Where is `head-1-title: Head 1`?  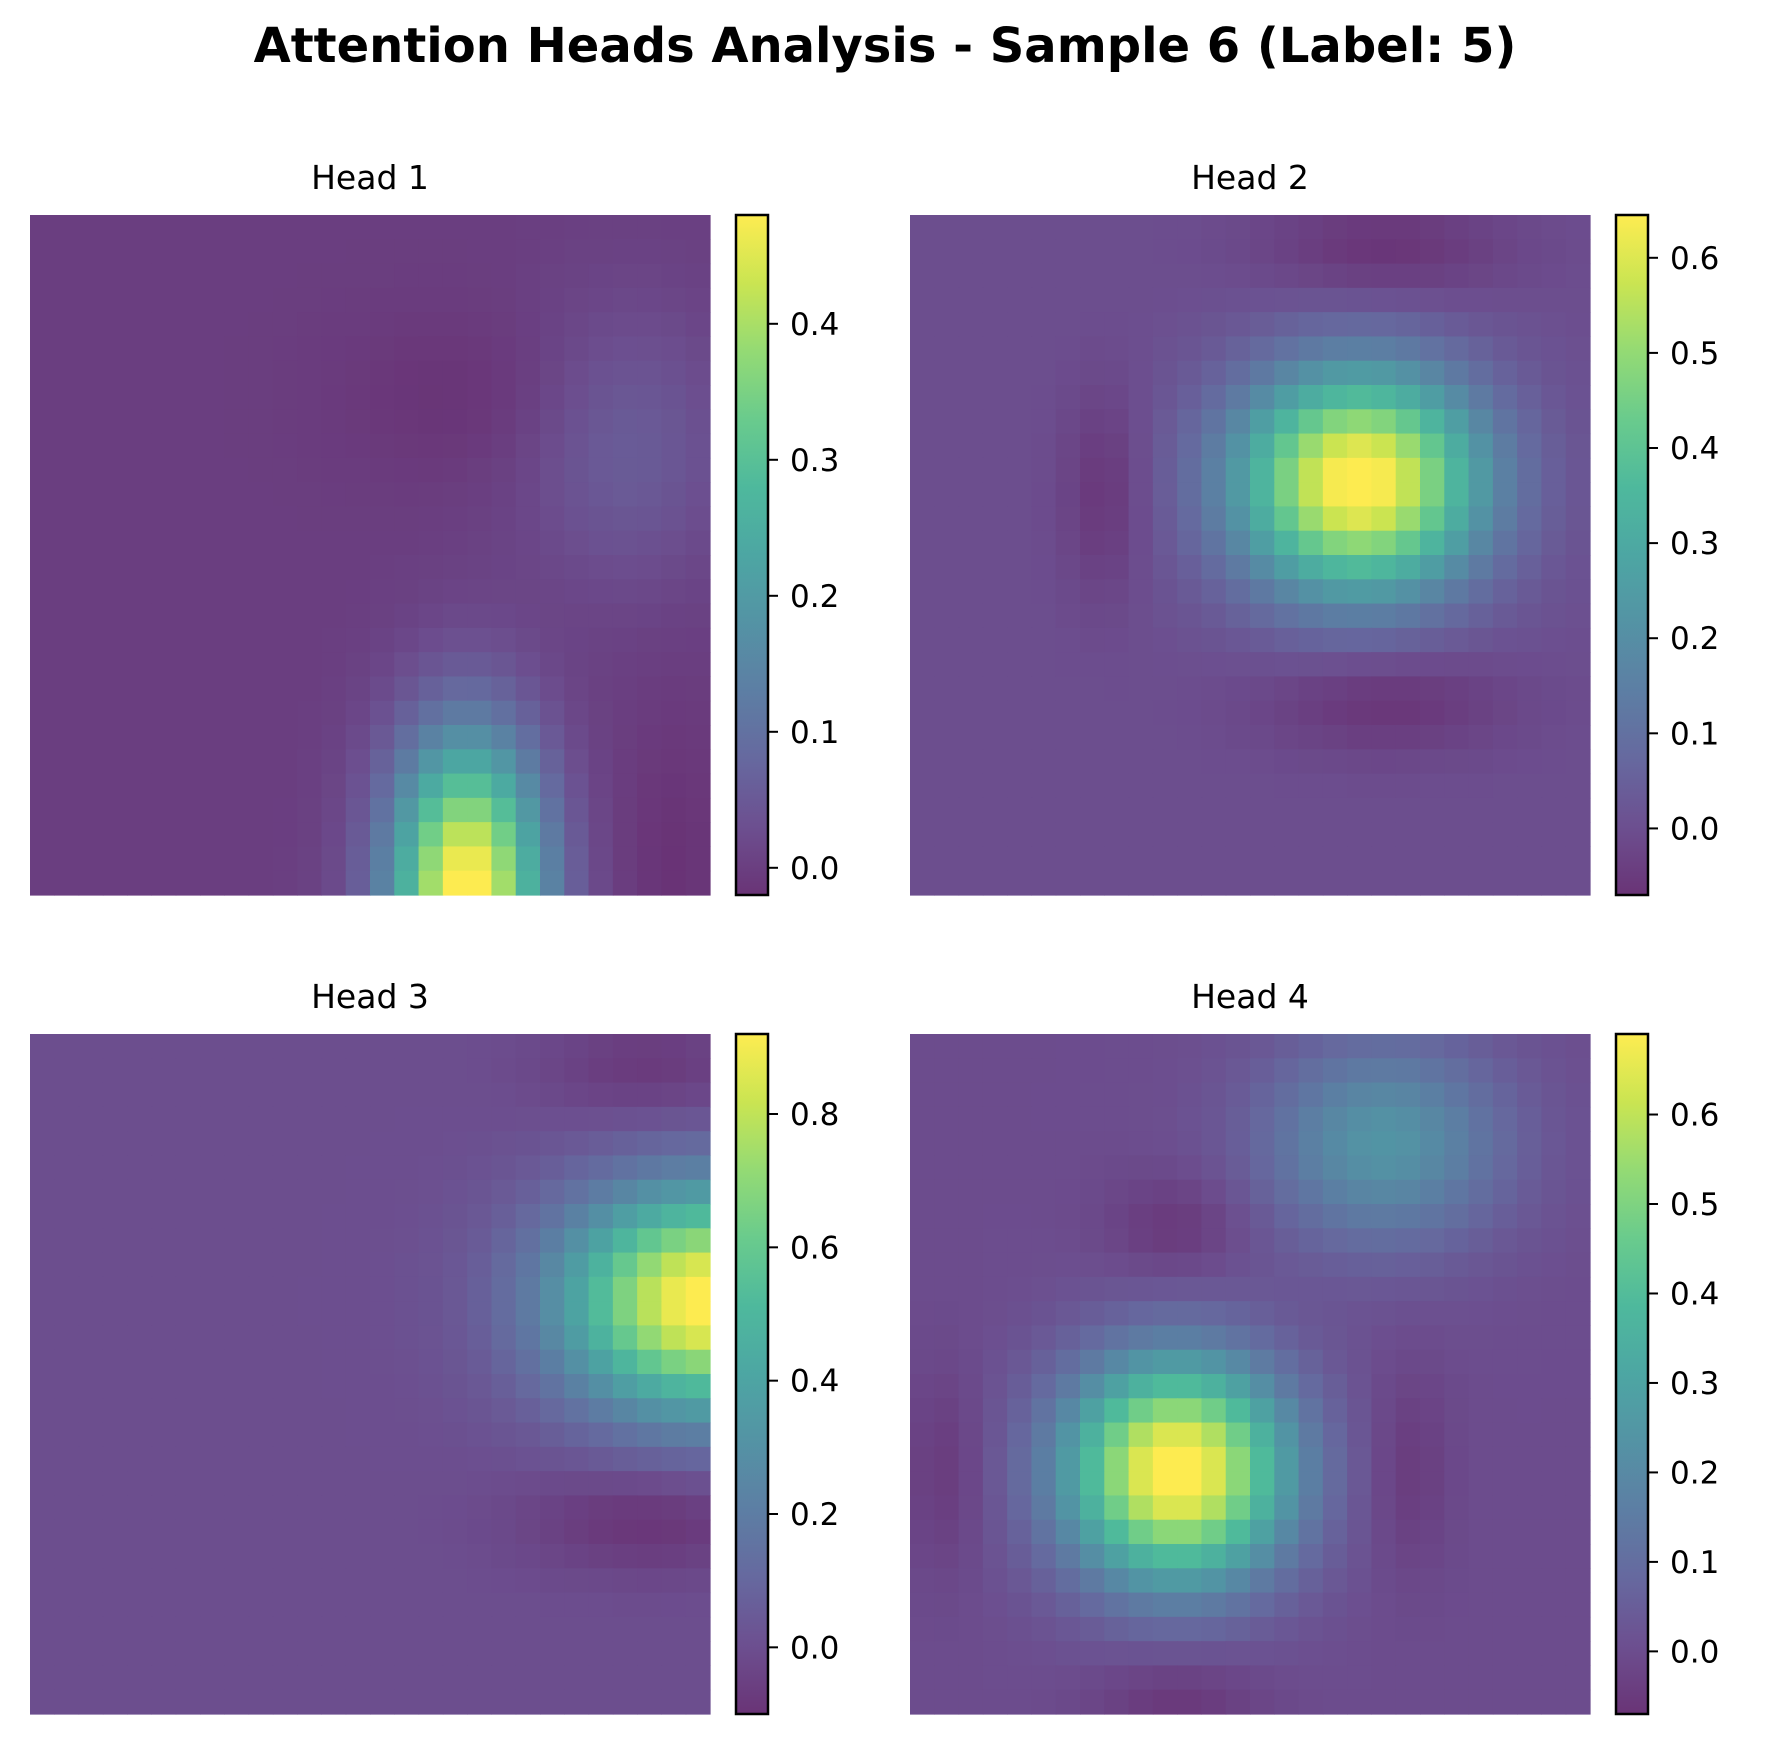
head-1-title: Head 1 is located at coordinates (370, 177).